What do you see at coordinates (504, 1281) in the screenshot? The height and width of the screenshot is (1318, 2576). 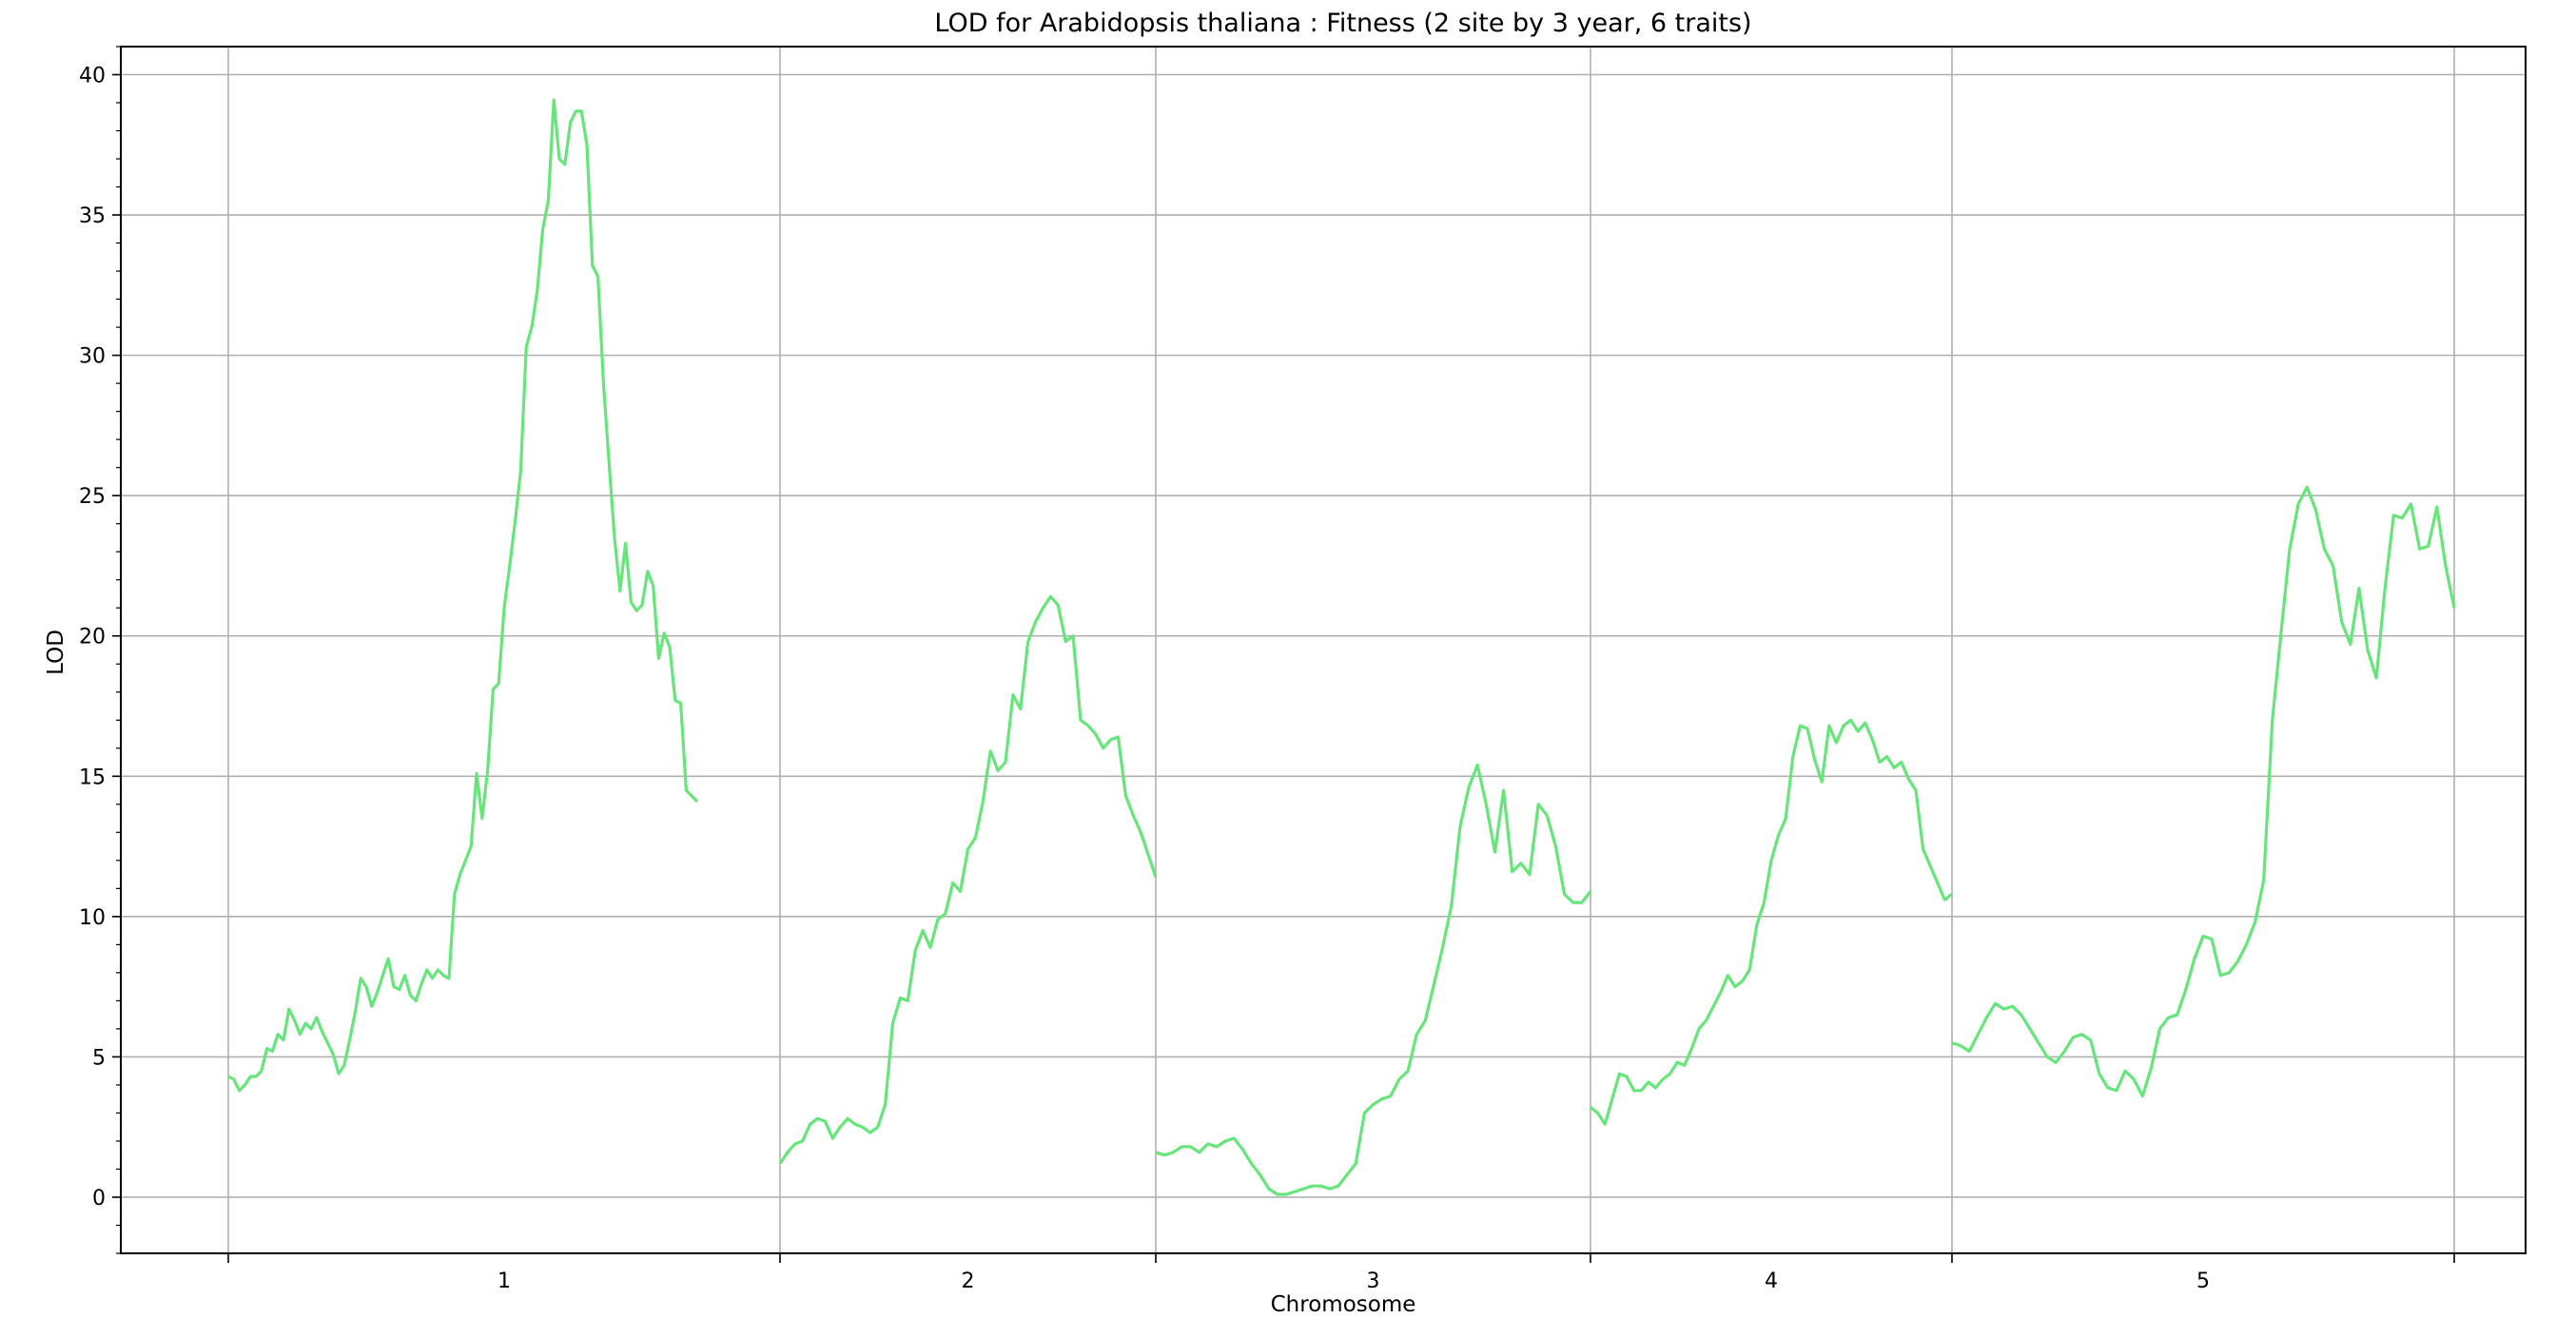 I see `x-tick-label: 1` at bounding box center [504, 1281].